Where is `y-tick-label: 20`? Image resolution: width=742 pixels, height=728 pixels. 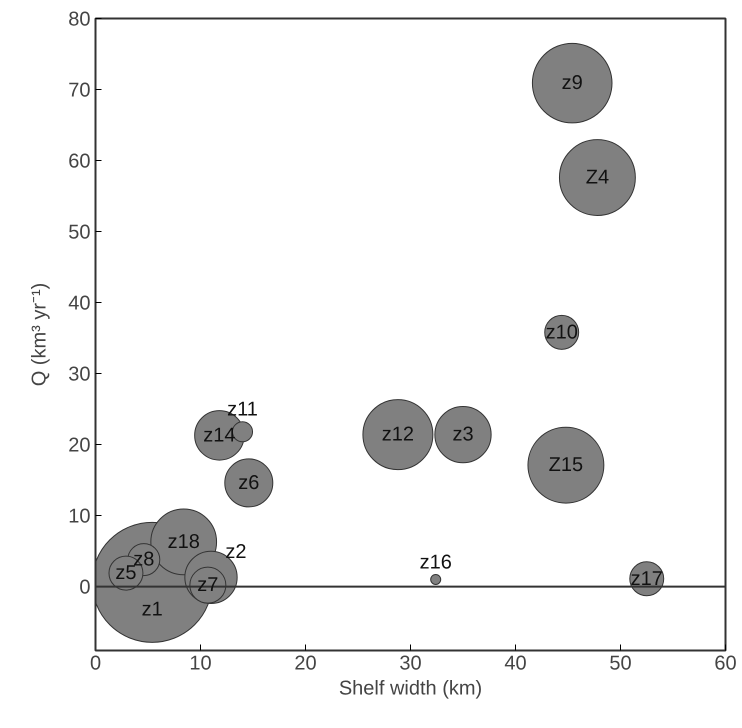
y-tick-label: 20 is located at coordinates (79, 445).